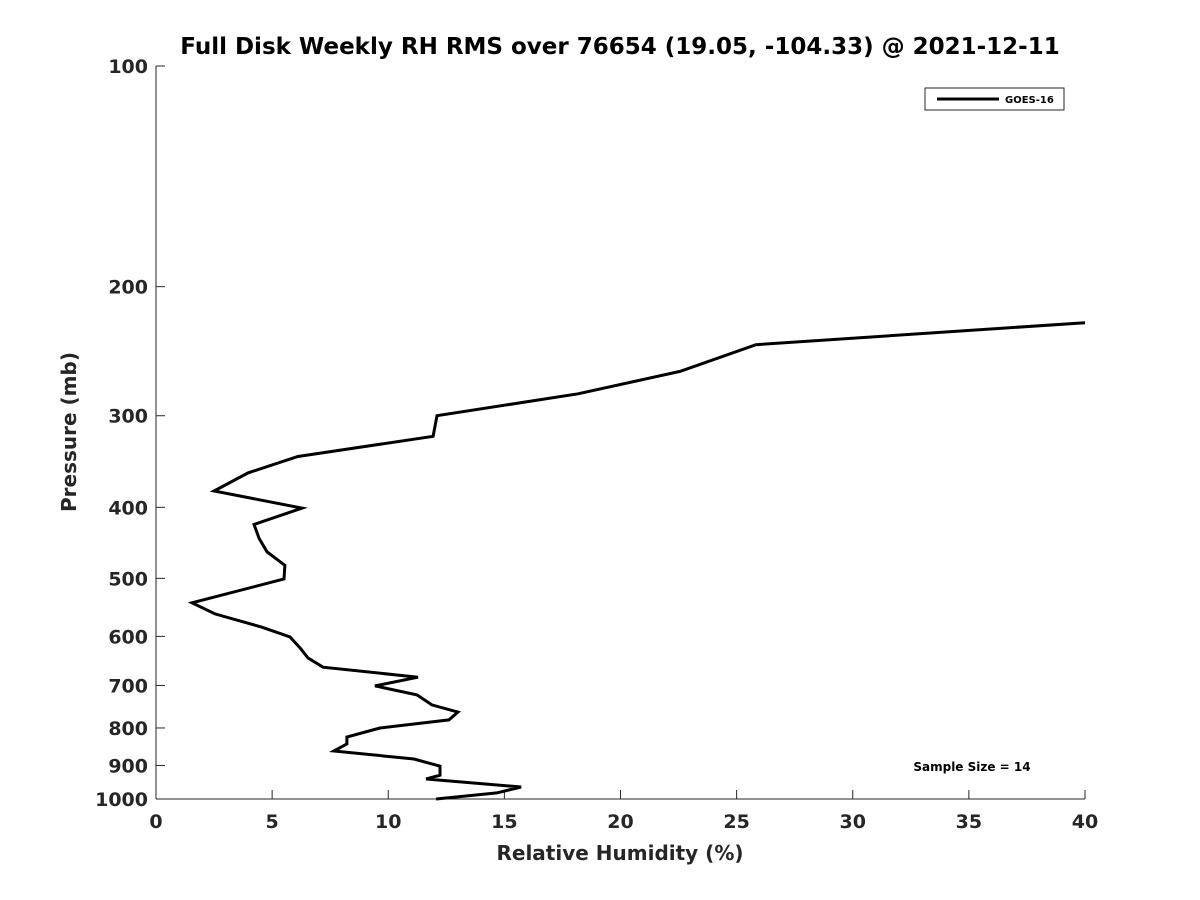 The width and height of the screenshot is (1200, 900). What do you see at coordinates (128, 686) in the screenshot?
I see `y-tick-label: 700` at bounding box center [128, 686].